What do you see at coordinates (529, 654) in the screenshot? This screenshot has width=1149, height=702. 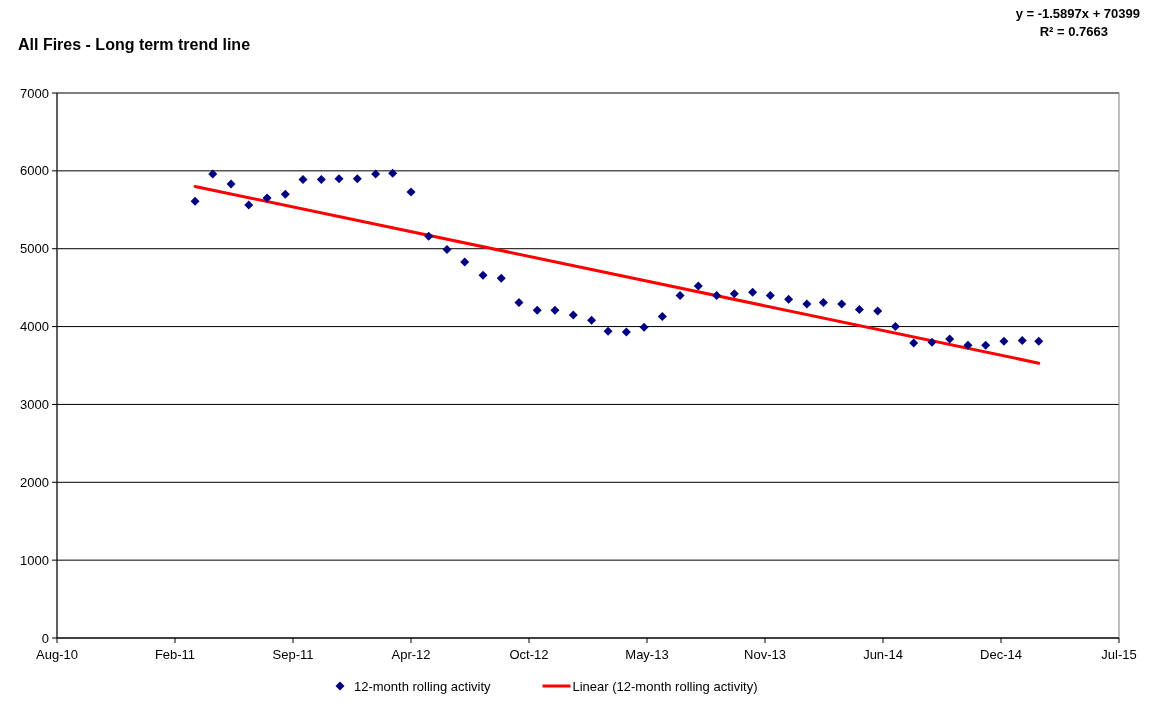 I see `x-tick-label: Oct-12` at bounding box center [529, 654].